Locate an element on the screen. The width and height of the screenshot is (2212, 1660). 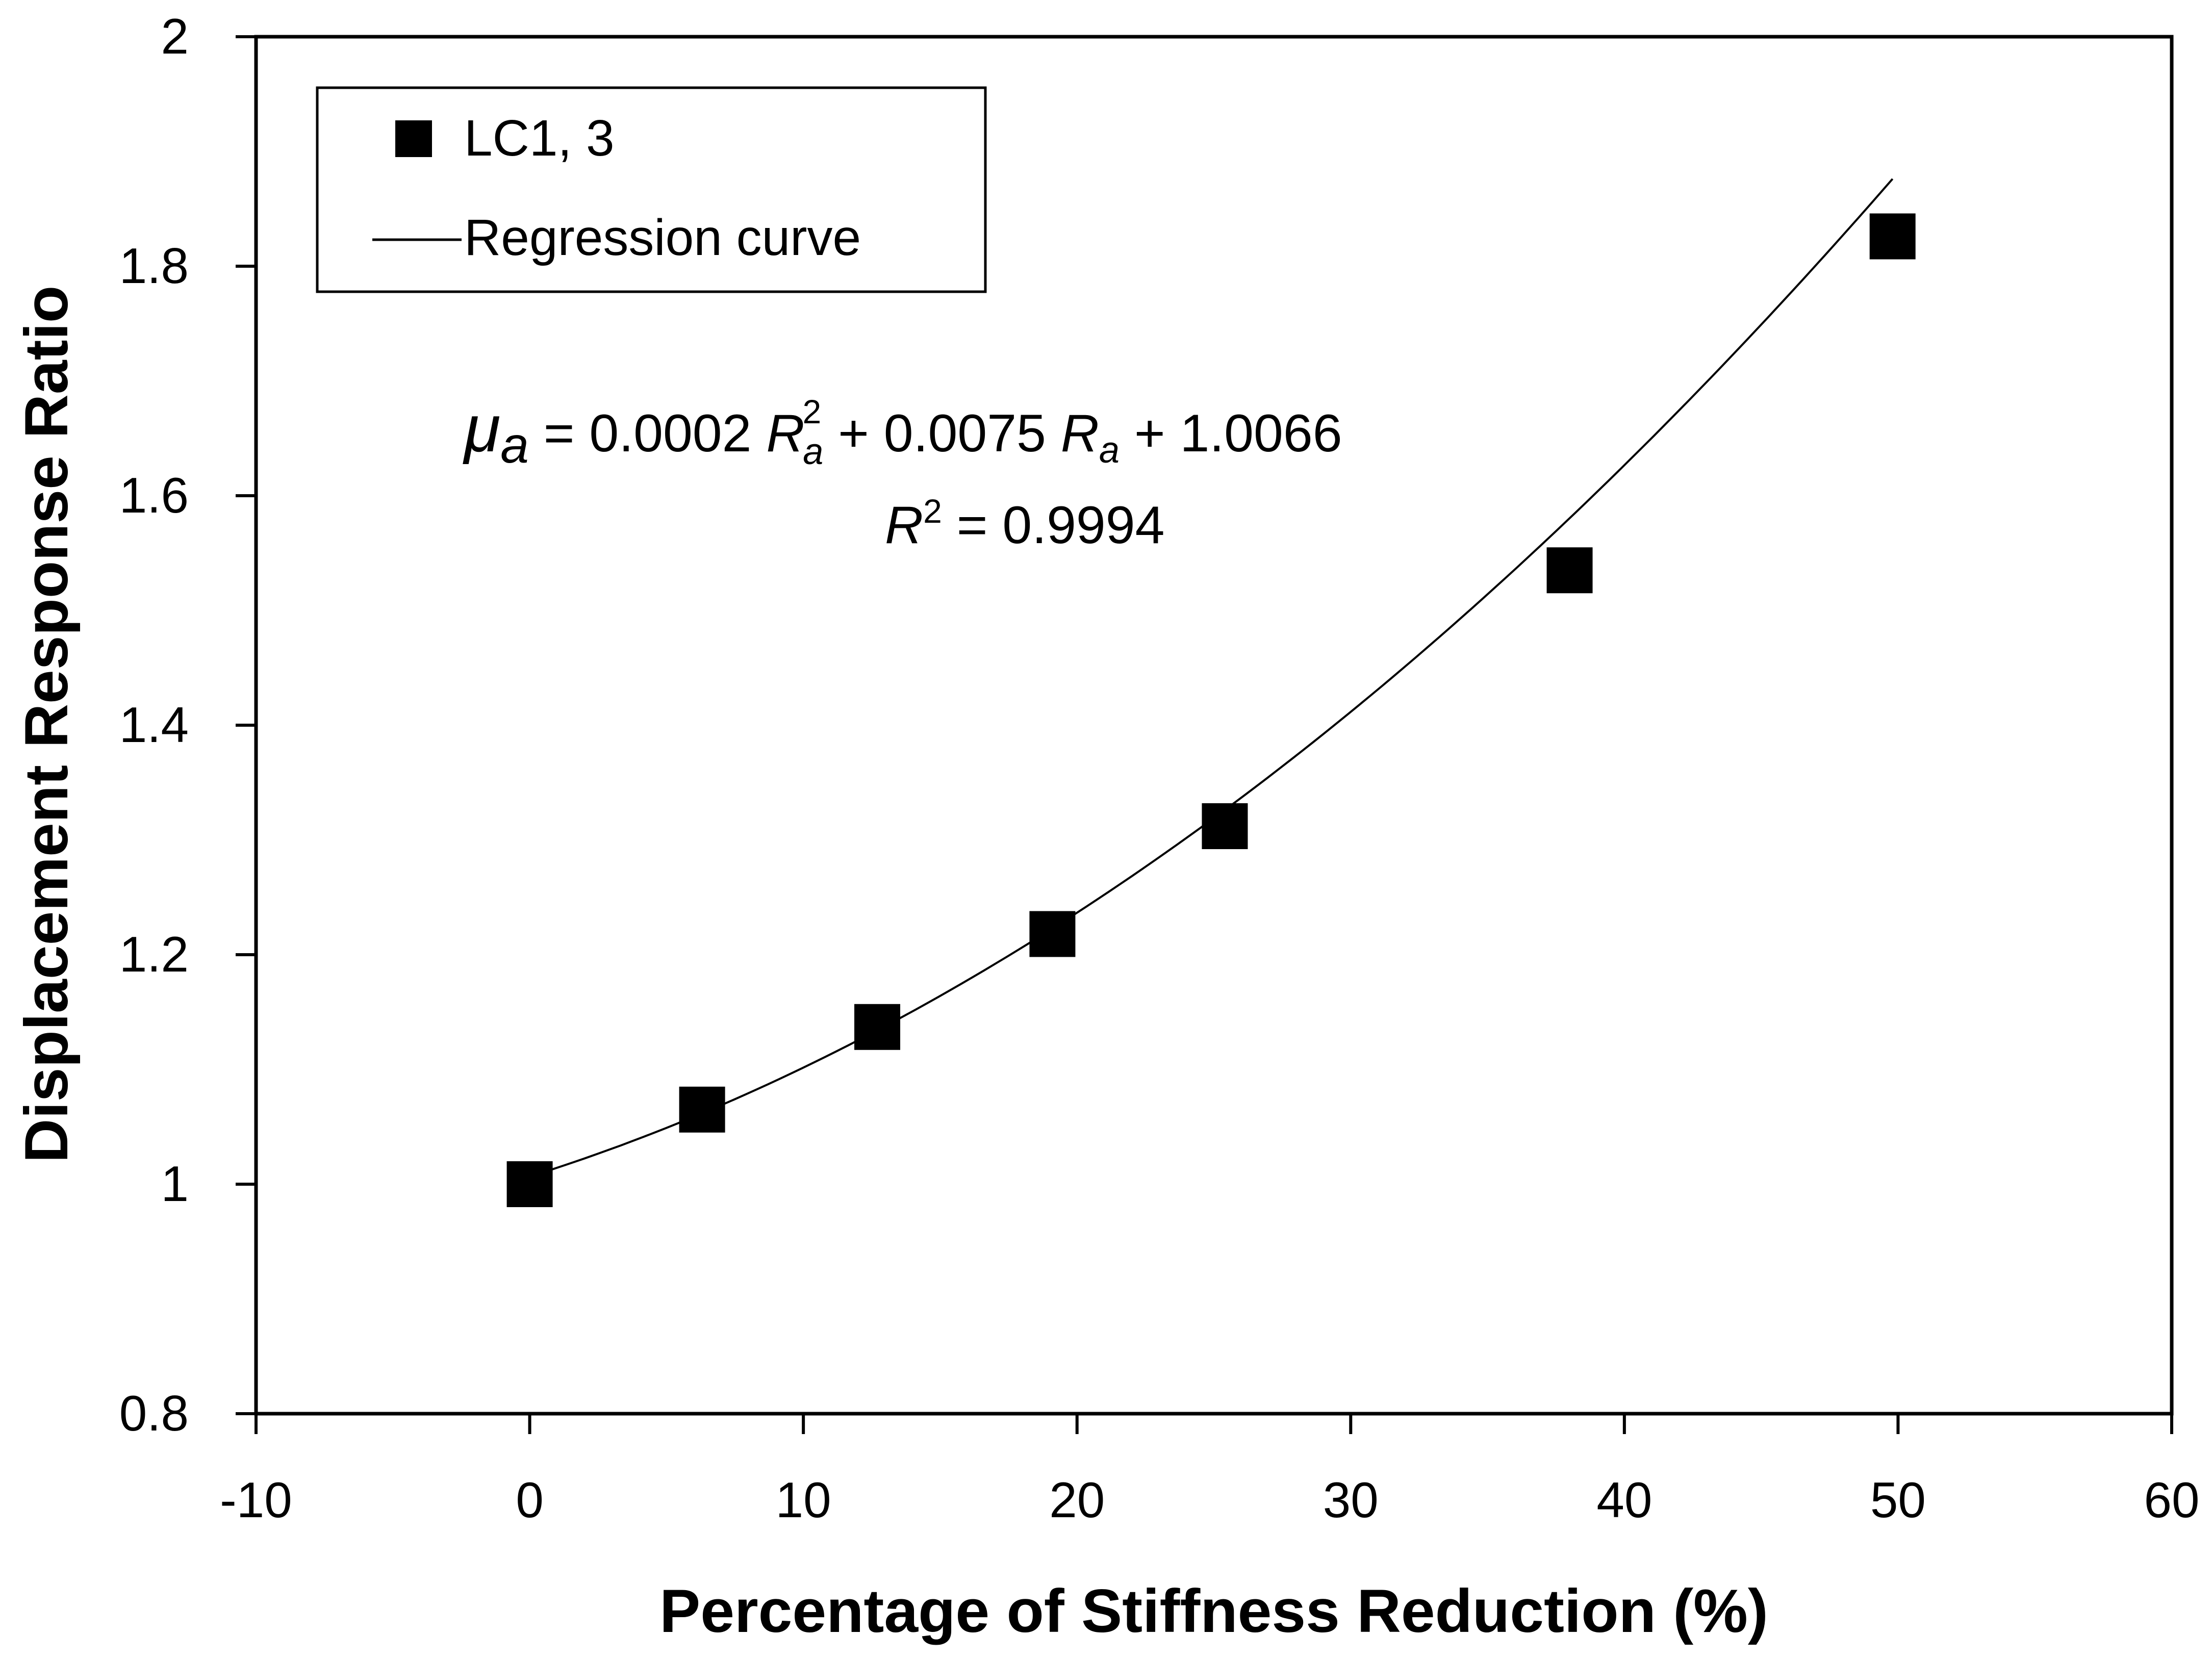
x-axis-ticks: -10 0 10 20 30 40 50 60 is located at coordinates (1210, 1471).